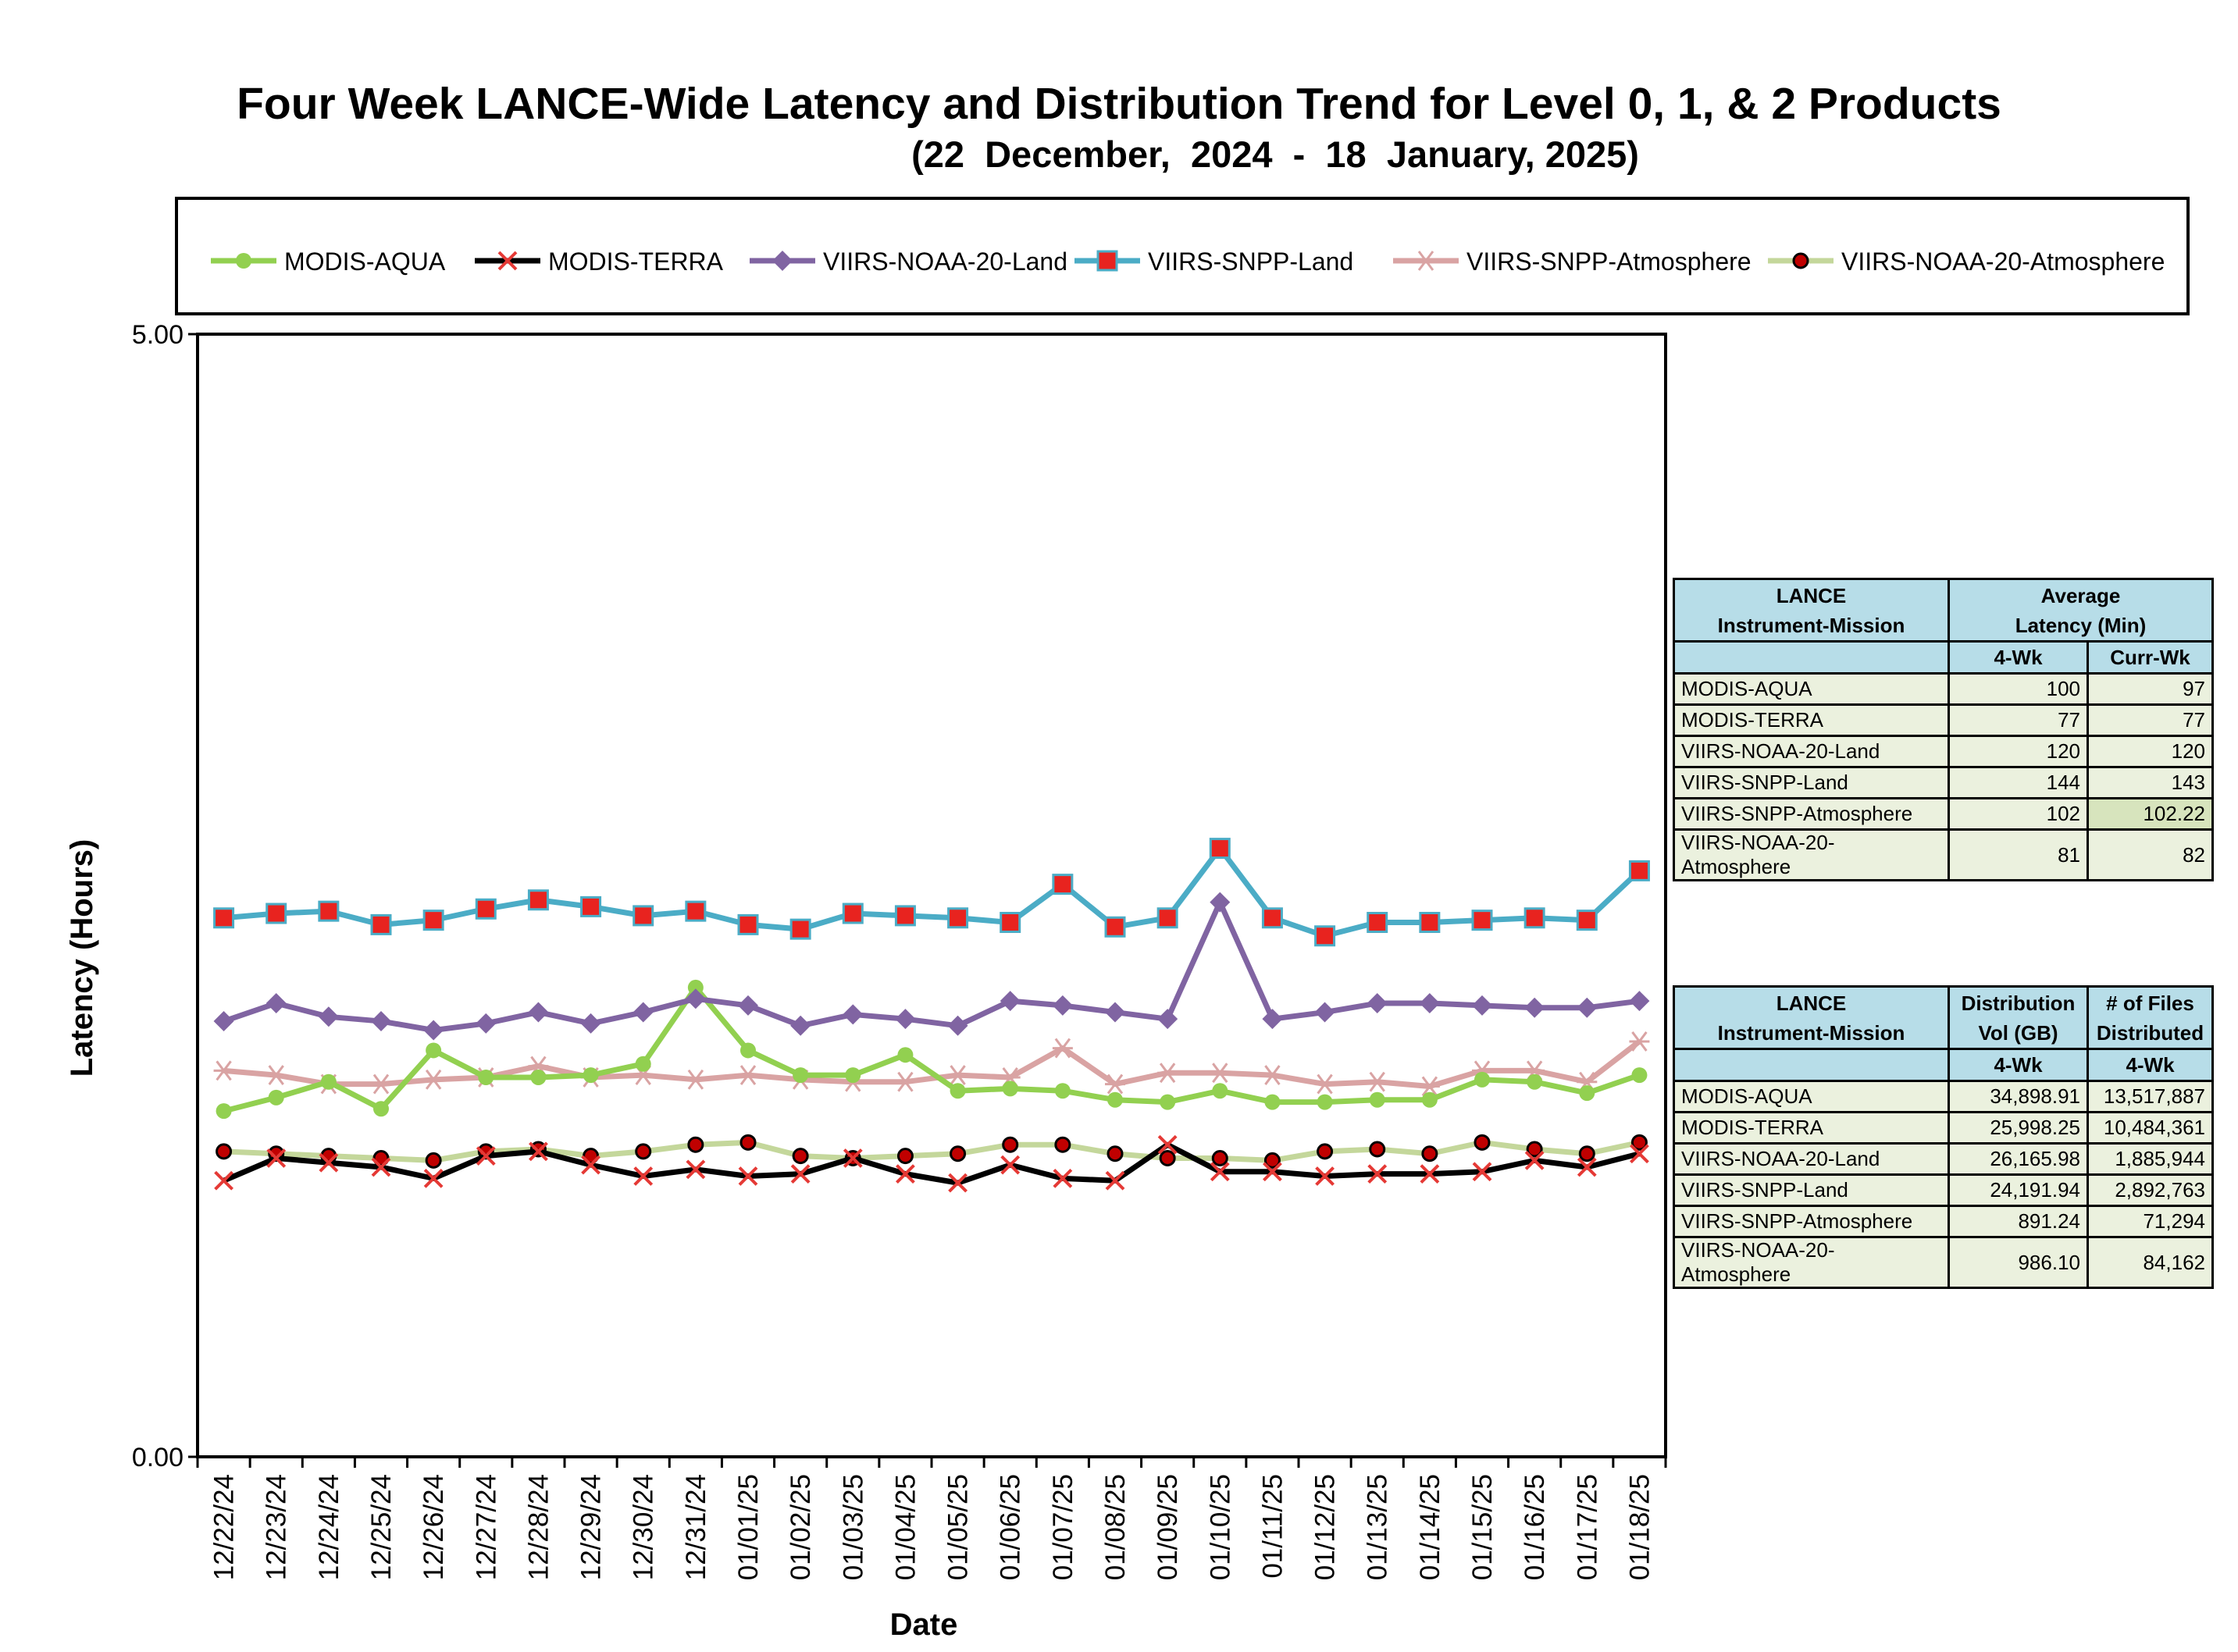  Describe the element at coordinates (1811, 814) in the screenshot. I see `latency-row-name: VIIRS-SNPP-Atmosphere` at that location.